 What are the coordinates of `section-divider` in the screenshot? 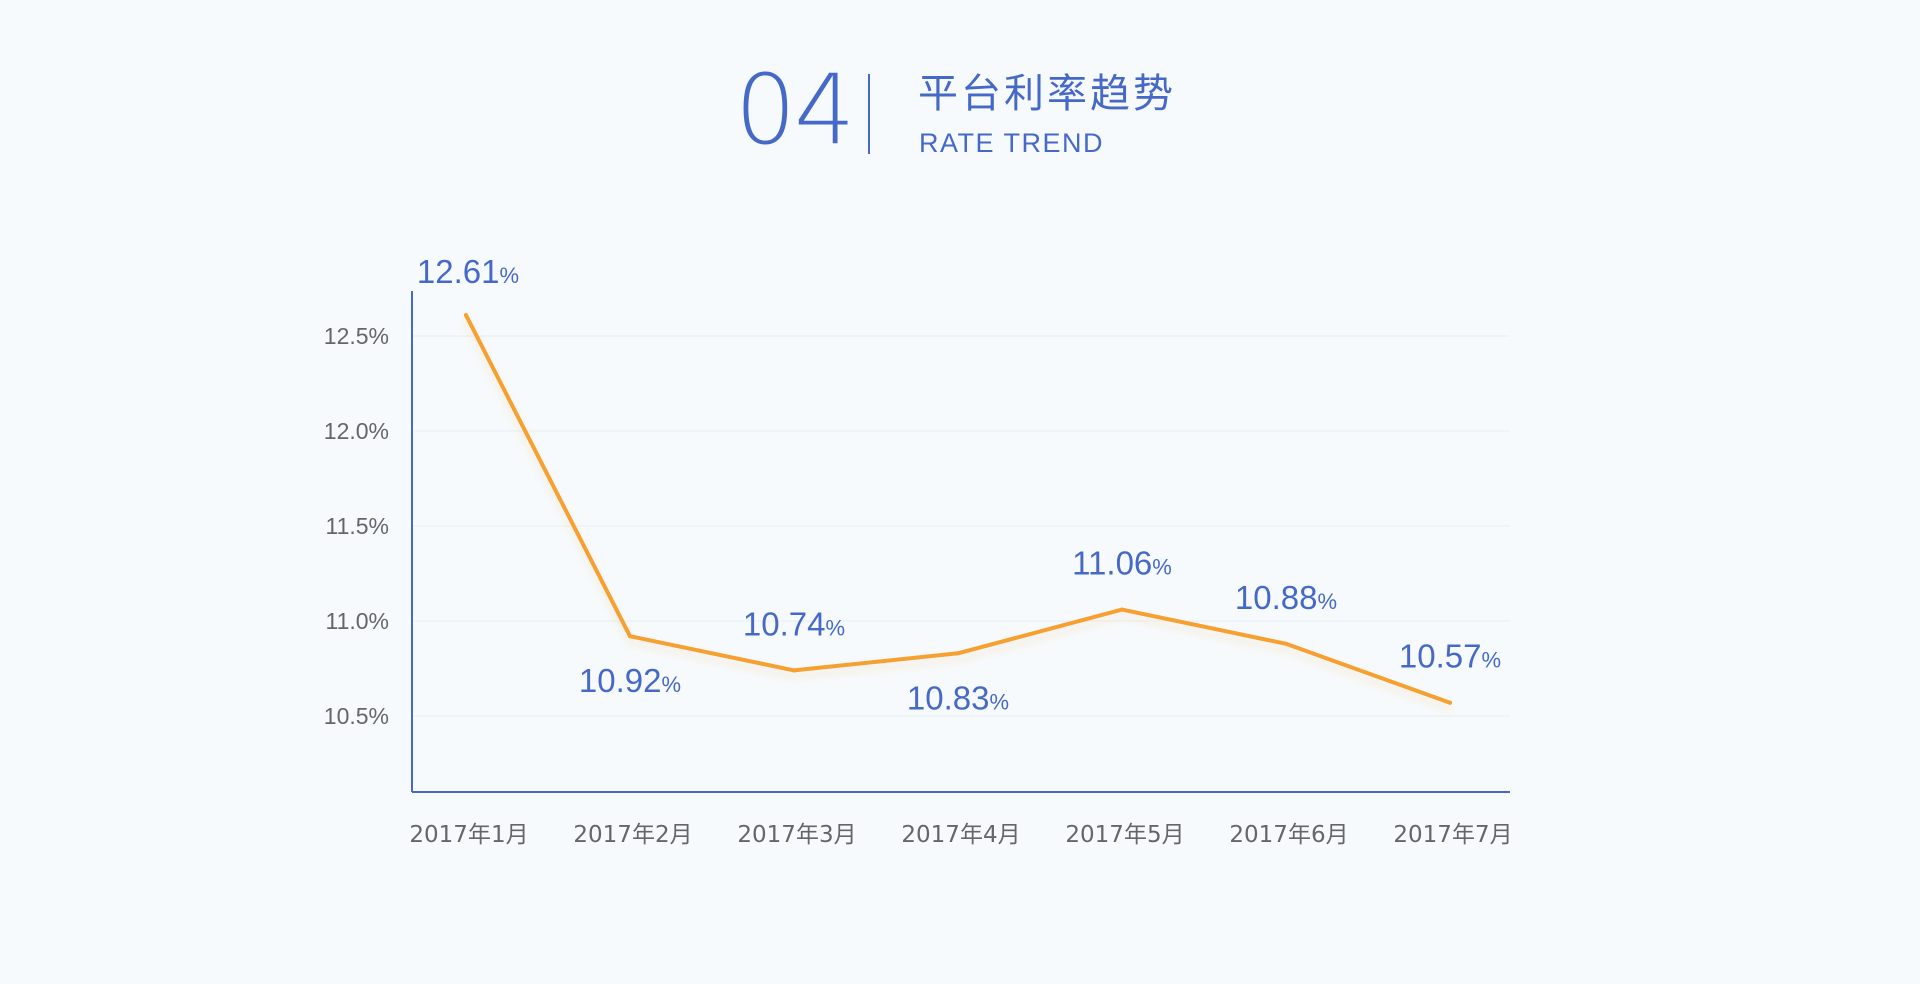 It's located at (869, 114).